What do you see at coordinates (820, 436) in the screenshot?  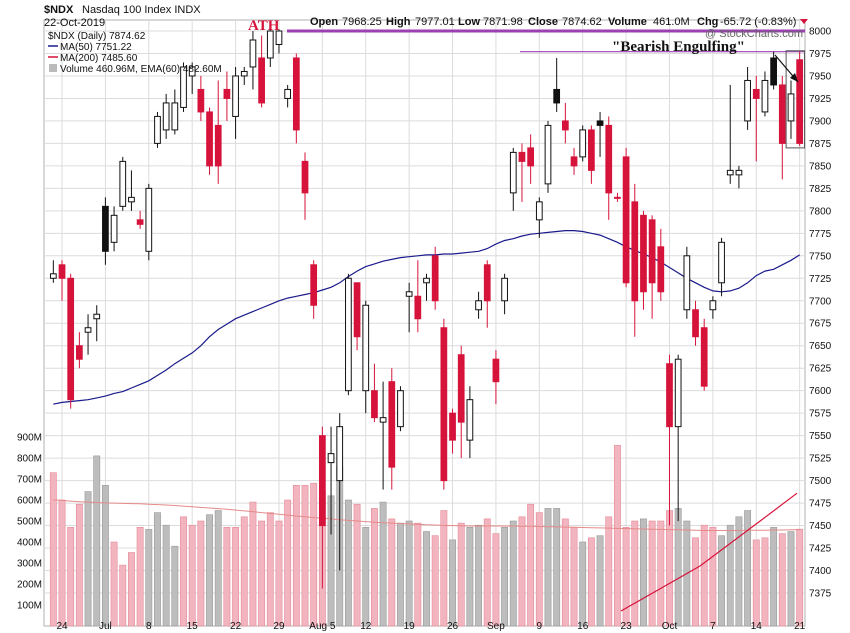 I see `price-tick-label: 7550` at bounding box center [820, 436].